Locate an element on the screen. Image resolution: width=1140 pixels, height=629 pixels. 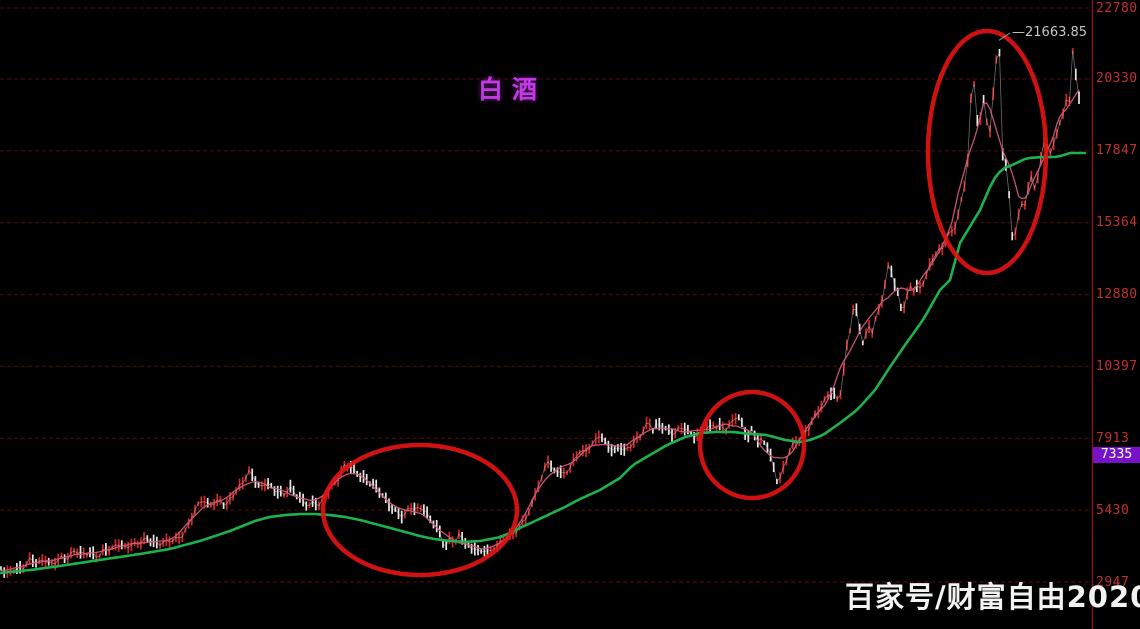
y-axis-tick-label: 15364 is located at coordinates (1117, 222).